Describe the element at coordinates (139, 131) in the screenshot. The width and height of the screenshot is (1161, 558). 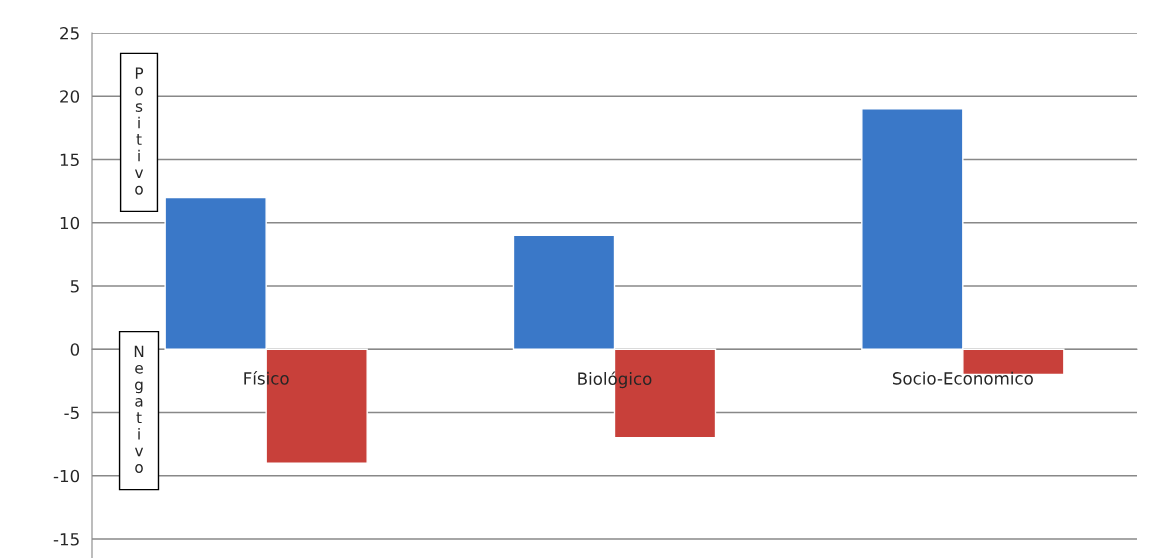
I see `annotation: Positivo` at that location.